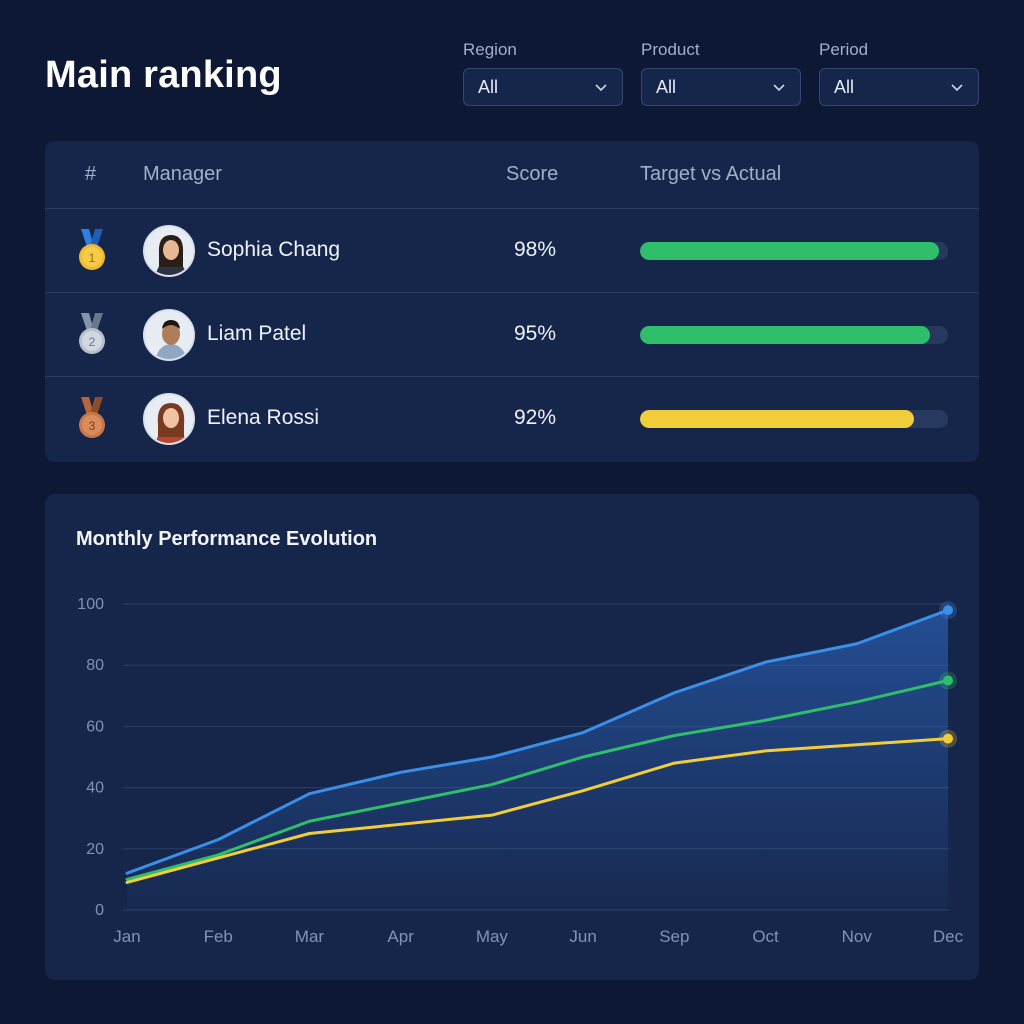 Image resolution: width=1024 pixels, height=1024 pixels. I want to click on y-tick-label: 40, so click(95, 788).